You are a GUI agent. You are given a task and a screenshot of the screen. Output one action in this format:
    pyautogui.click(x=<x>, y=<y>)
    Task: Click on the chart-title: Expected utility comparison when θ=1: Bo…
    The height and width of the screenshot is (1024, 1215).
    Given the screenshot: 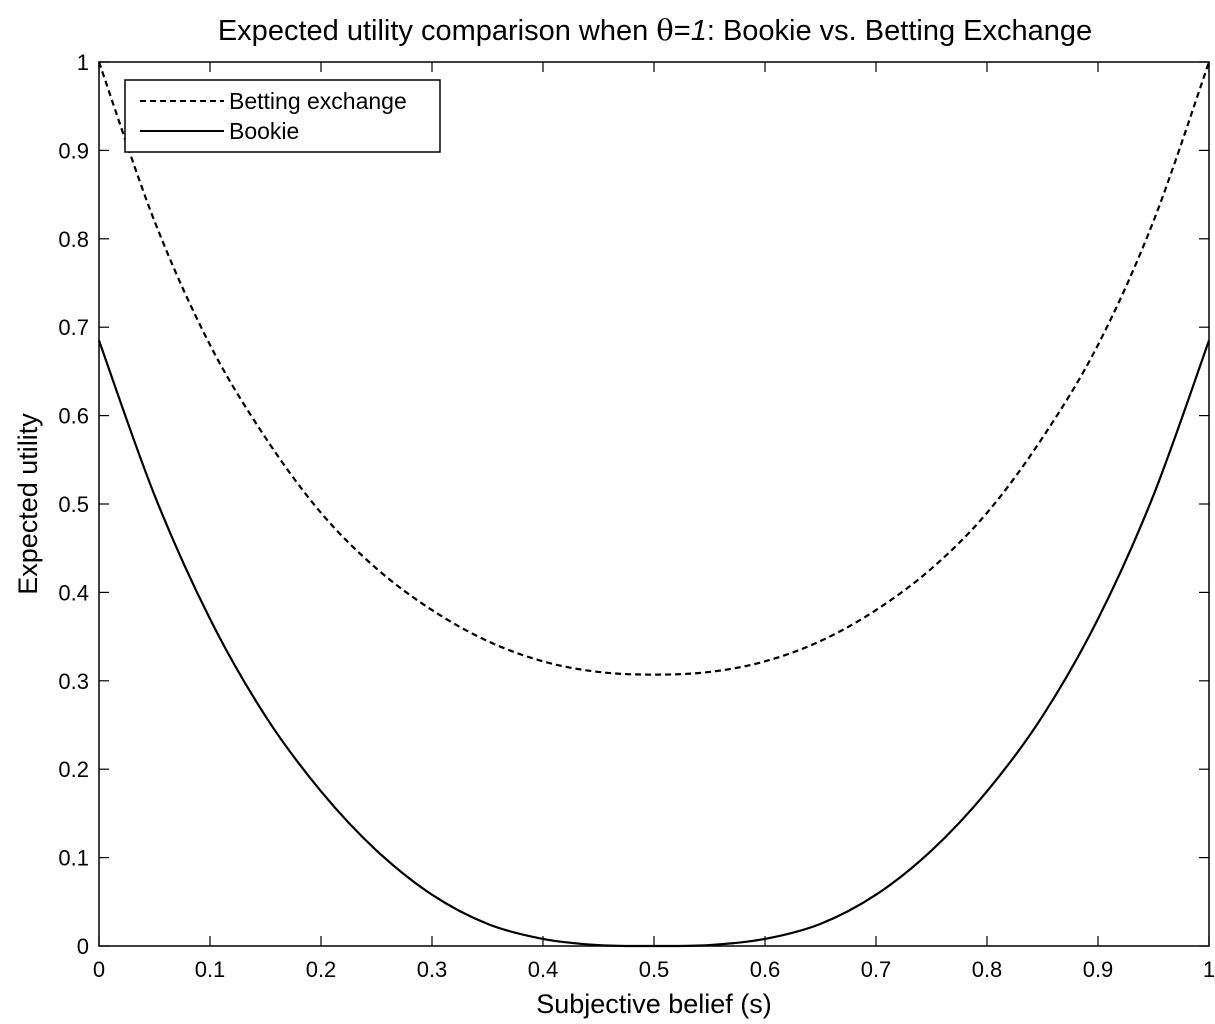 What is the action you would take?
    pyautogui.click(x=655, y=30)
    